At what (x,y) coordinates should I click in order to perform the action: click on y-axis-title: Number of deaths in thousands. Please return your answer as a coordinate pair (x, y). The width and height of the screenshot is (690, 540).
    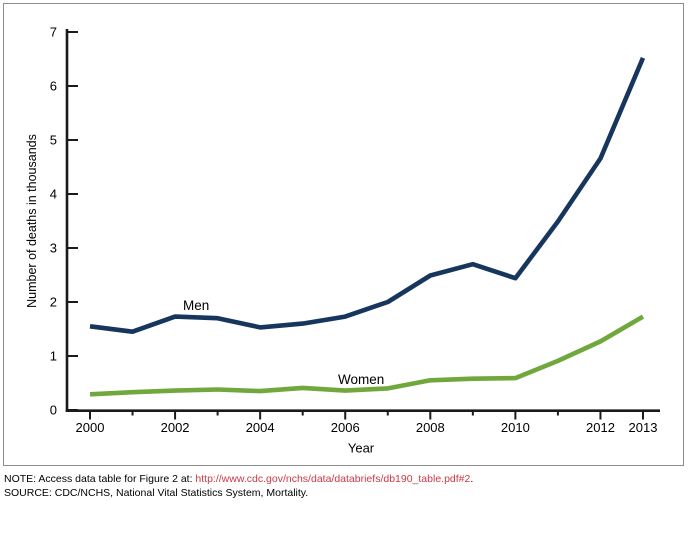
    Looking at the image, I should click on (32, 221).